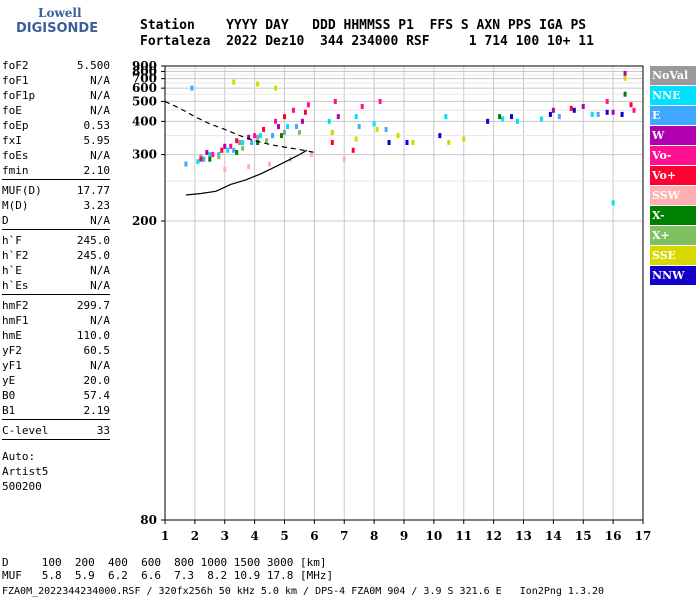 The height and width of the screenshot is (600, 700). Describe the element at coordinates (284, 536) in the screenshot. I see `x-tick-label: 5` at that location.